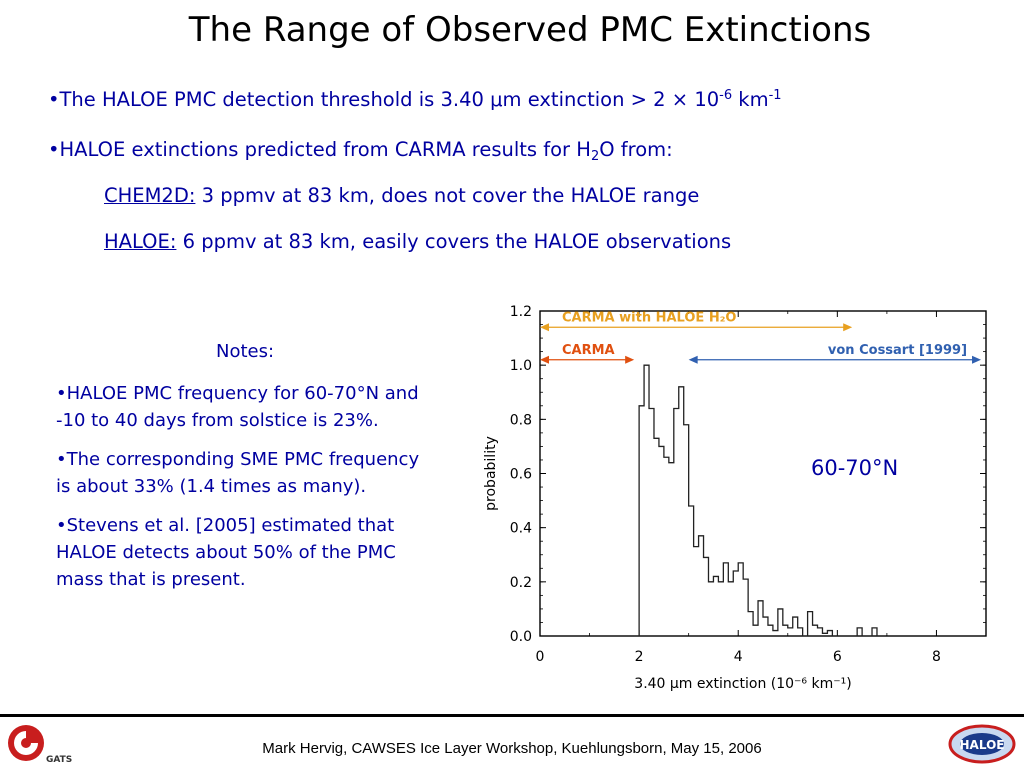 The height and width of the screenshot is (770, 1024). What do you see at coordinates (855, 468) in the screenshot?
I see `latitude-label: 60-70°N` at bounding box center [855, 468].